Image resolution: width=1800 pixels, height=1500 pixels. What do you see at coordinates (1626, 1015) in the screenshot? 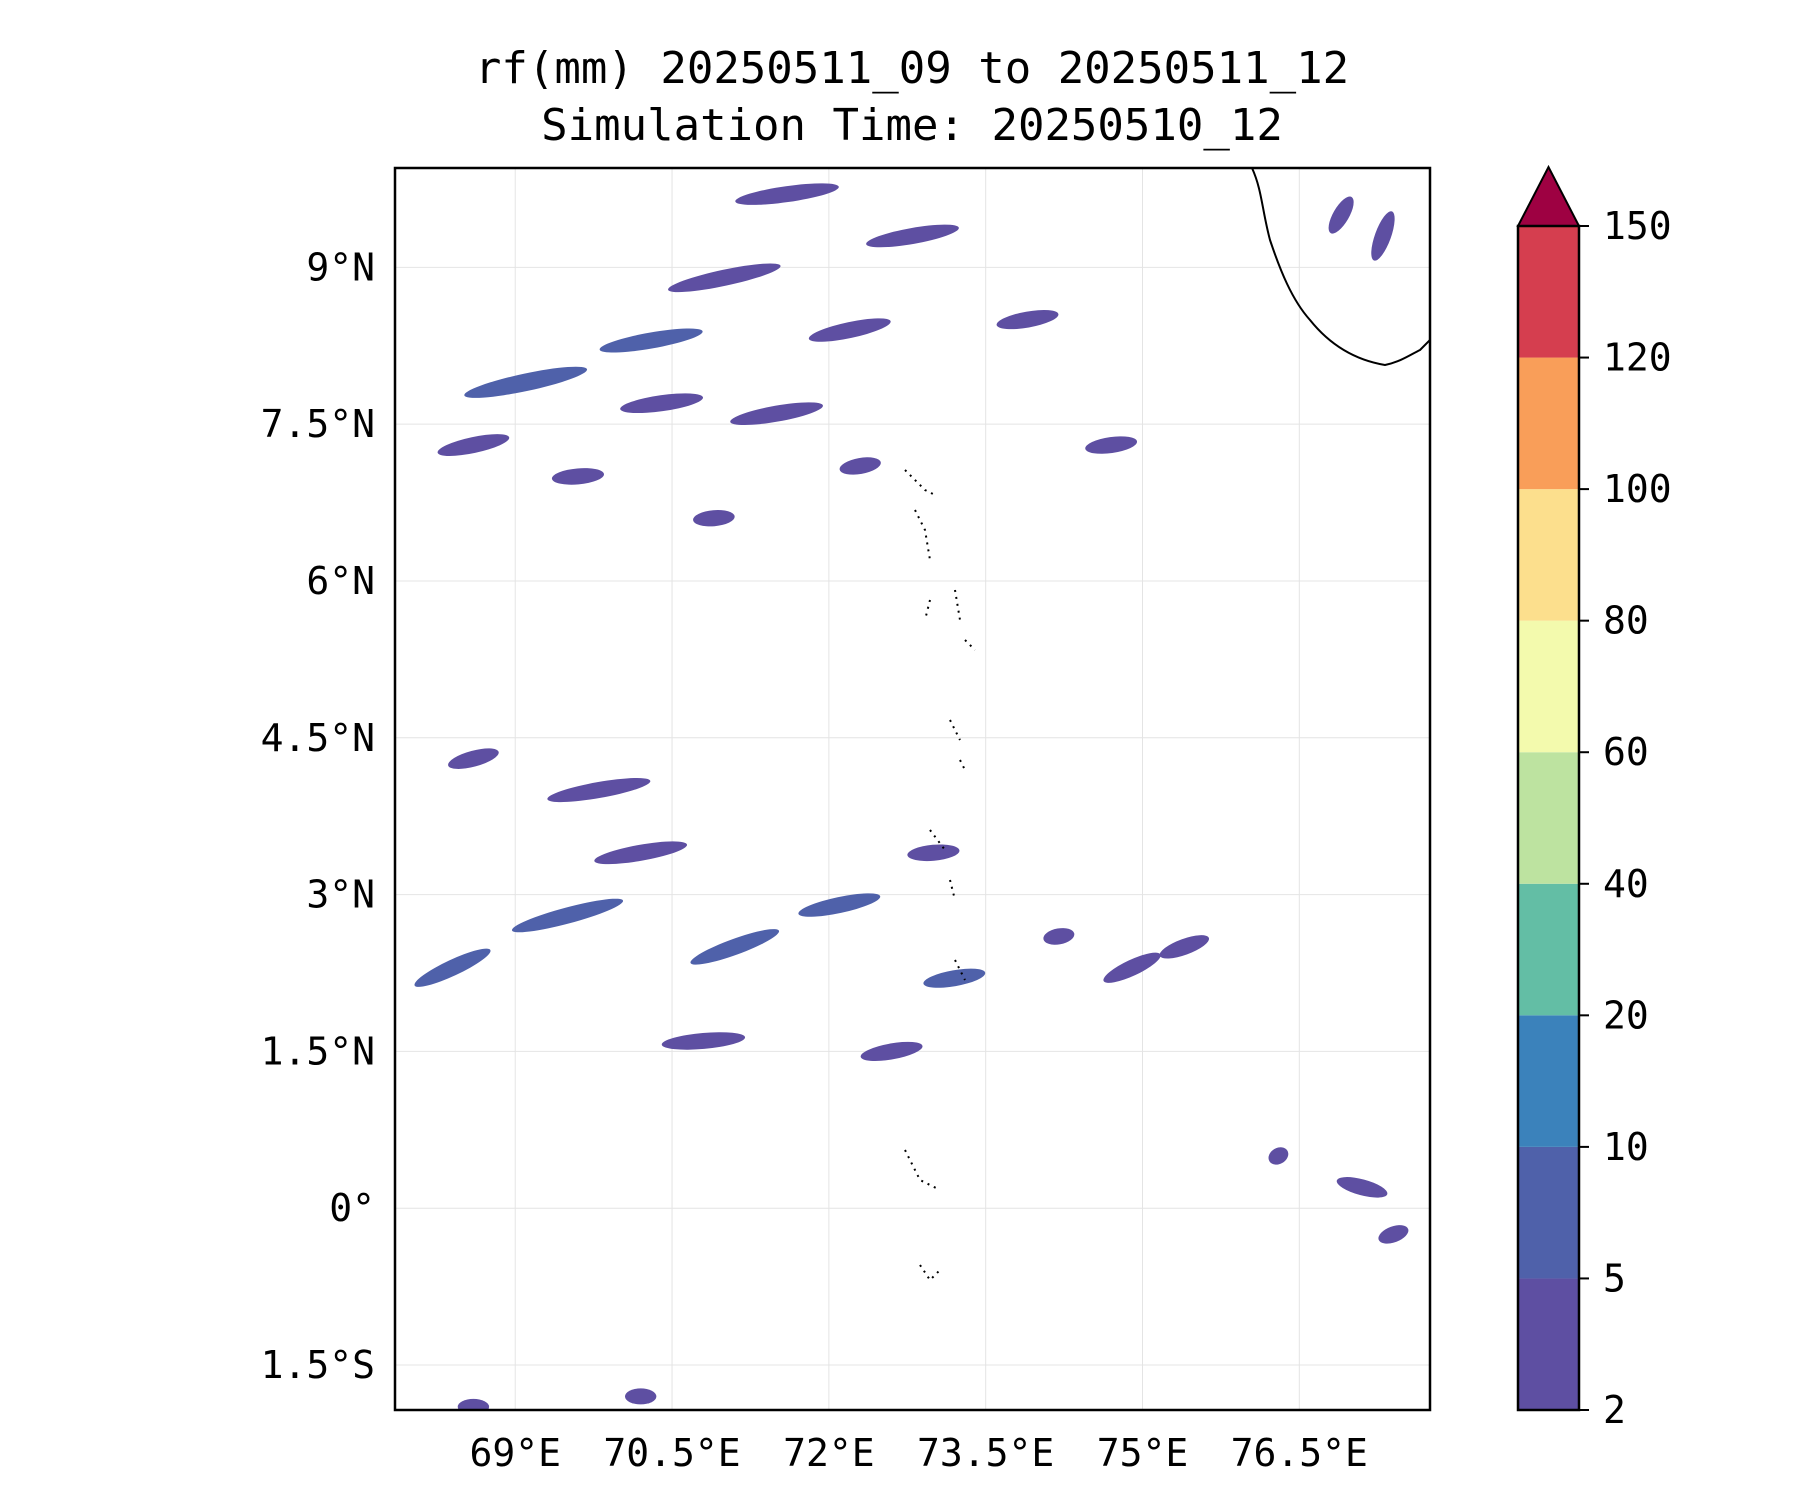
I see `colorbar-label: 20` at bounding box center [1626, 1015].